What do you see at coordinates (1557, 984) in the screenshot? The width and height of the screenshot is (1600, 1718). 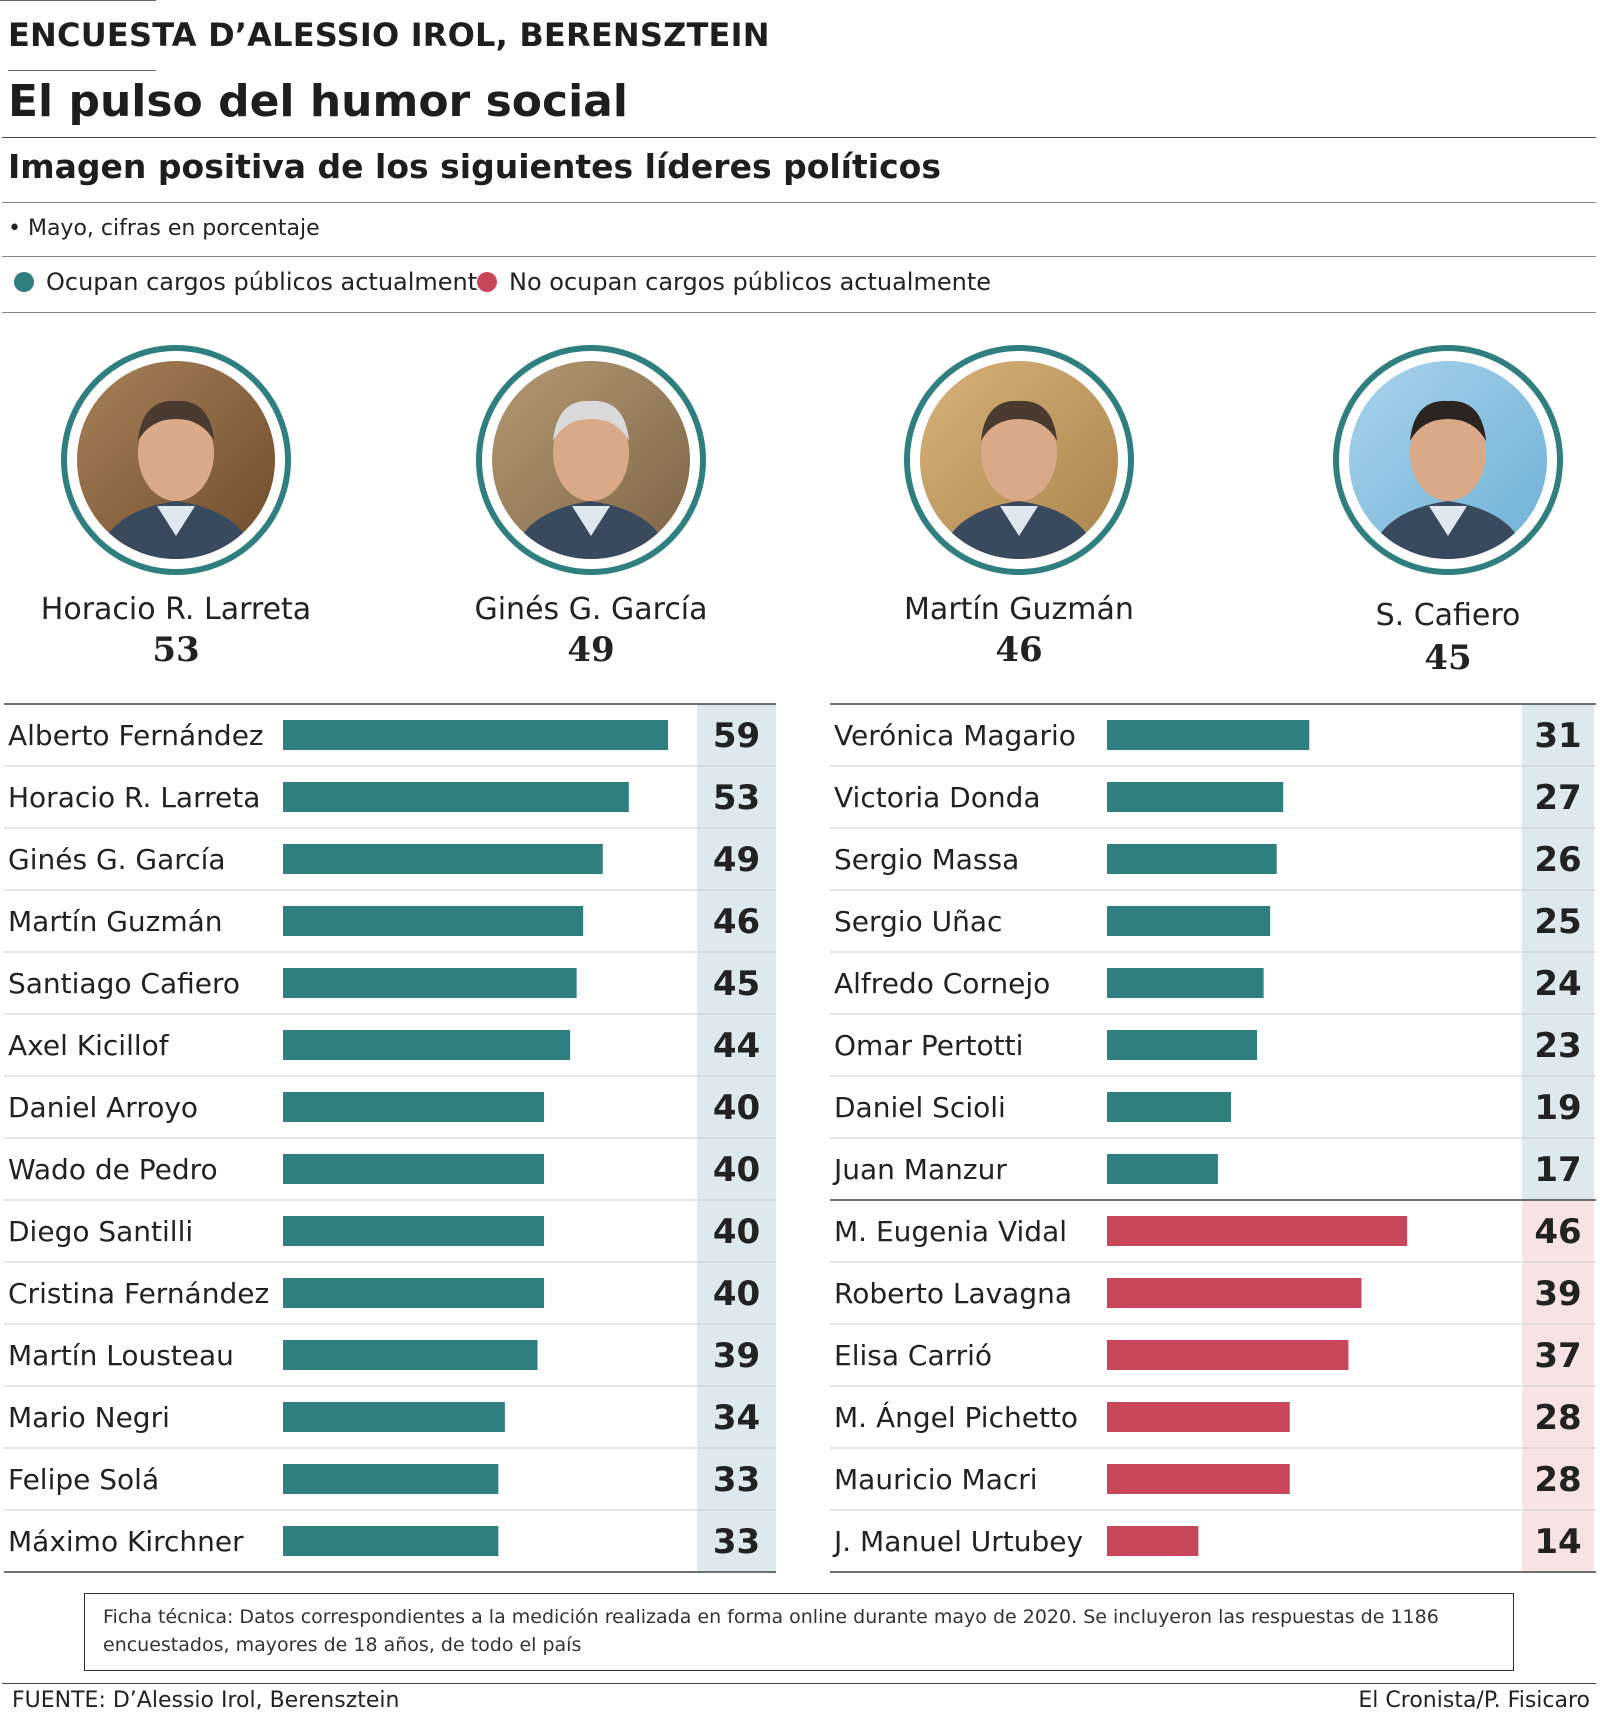 I see `bar-value: 24` at bounding box center [1557, 984].